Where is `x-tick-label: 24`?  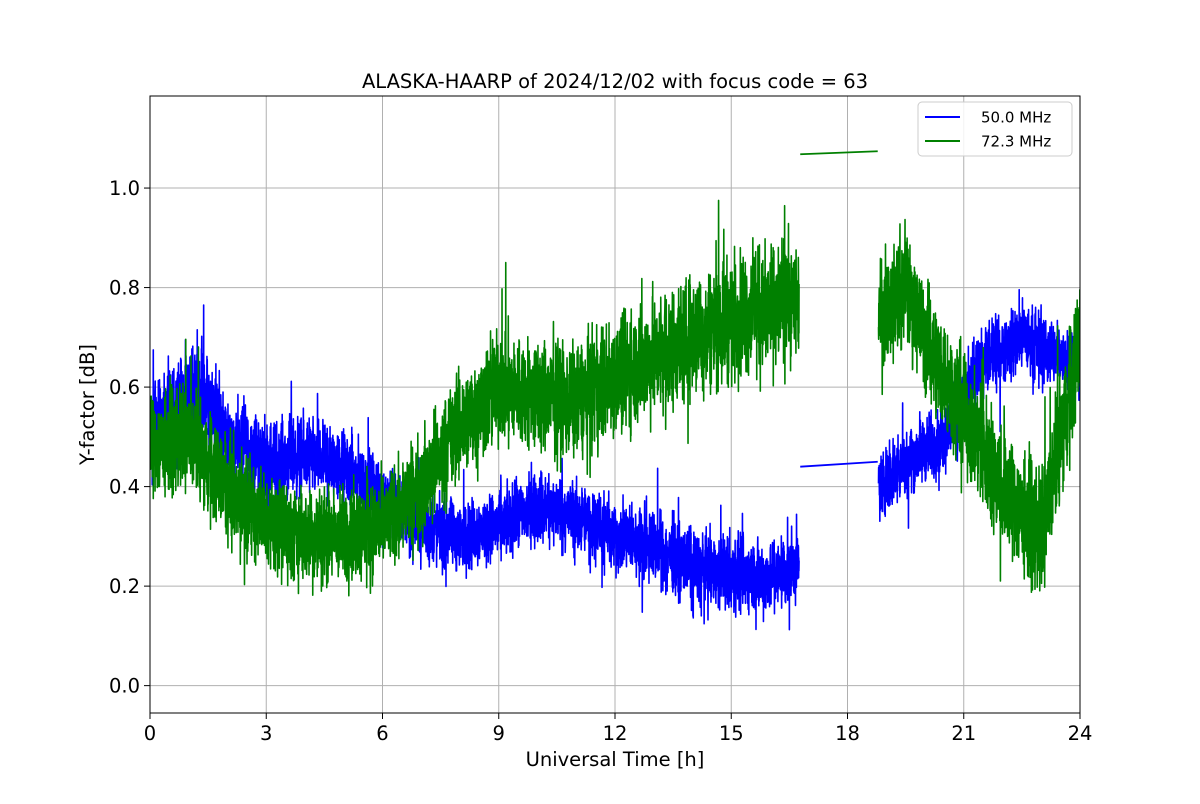
x-tick-label: 24 is located at coordinates (1080, 733).